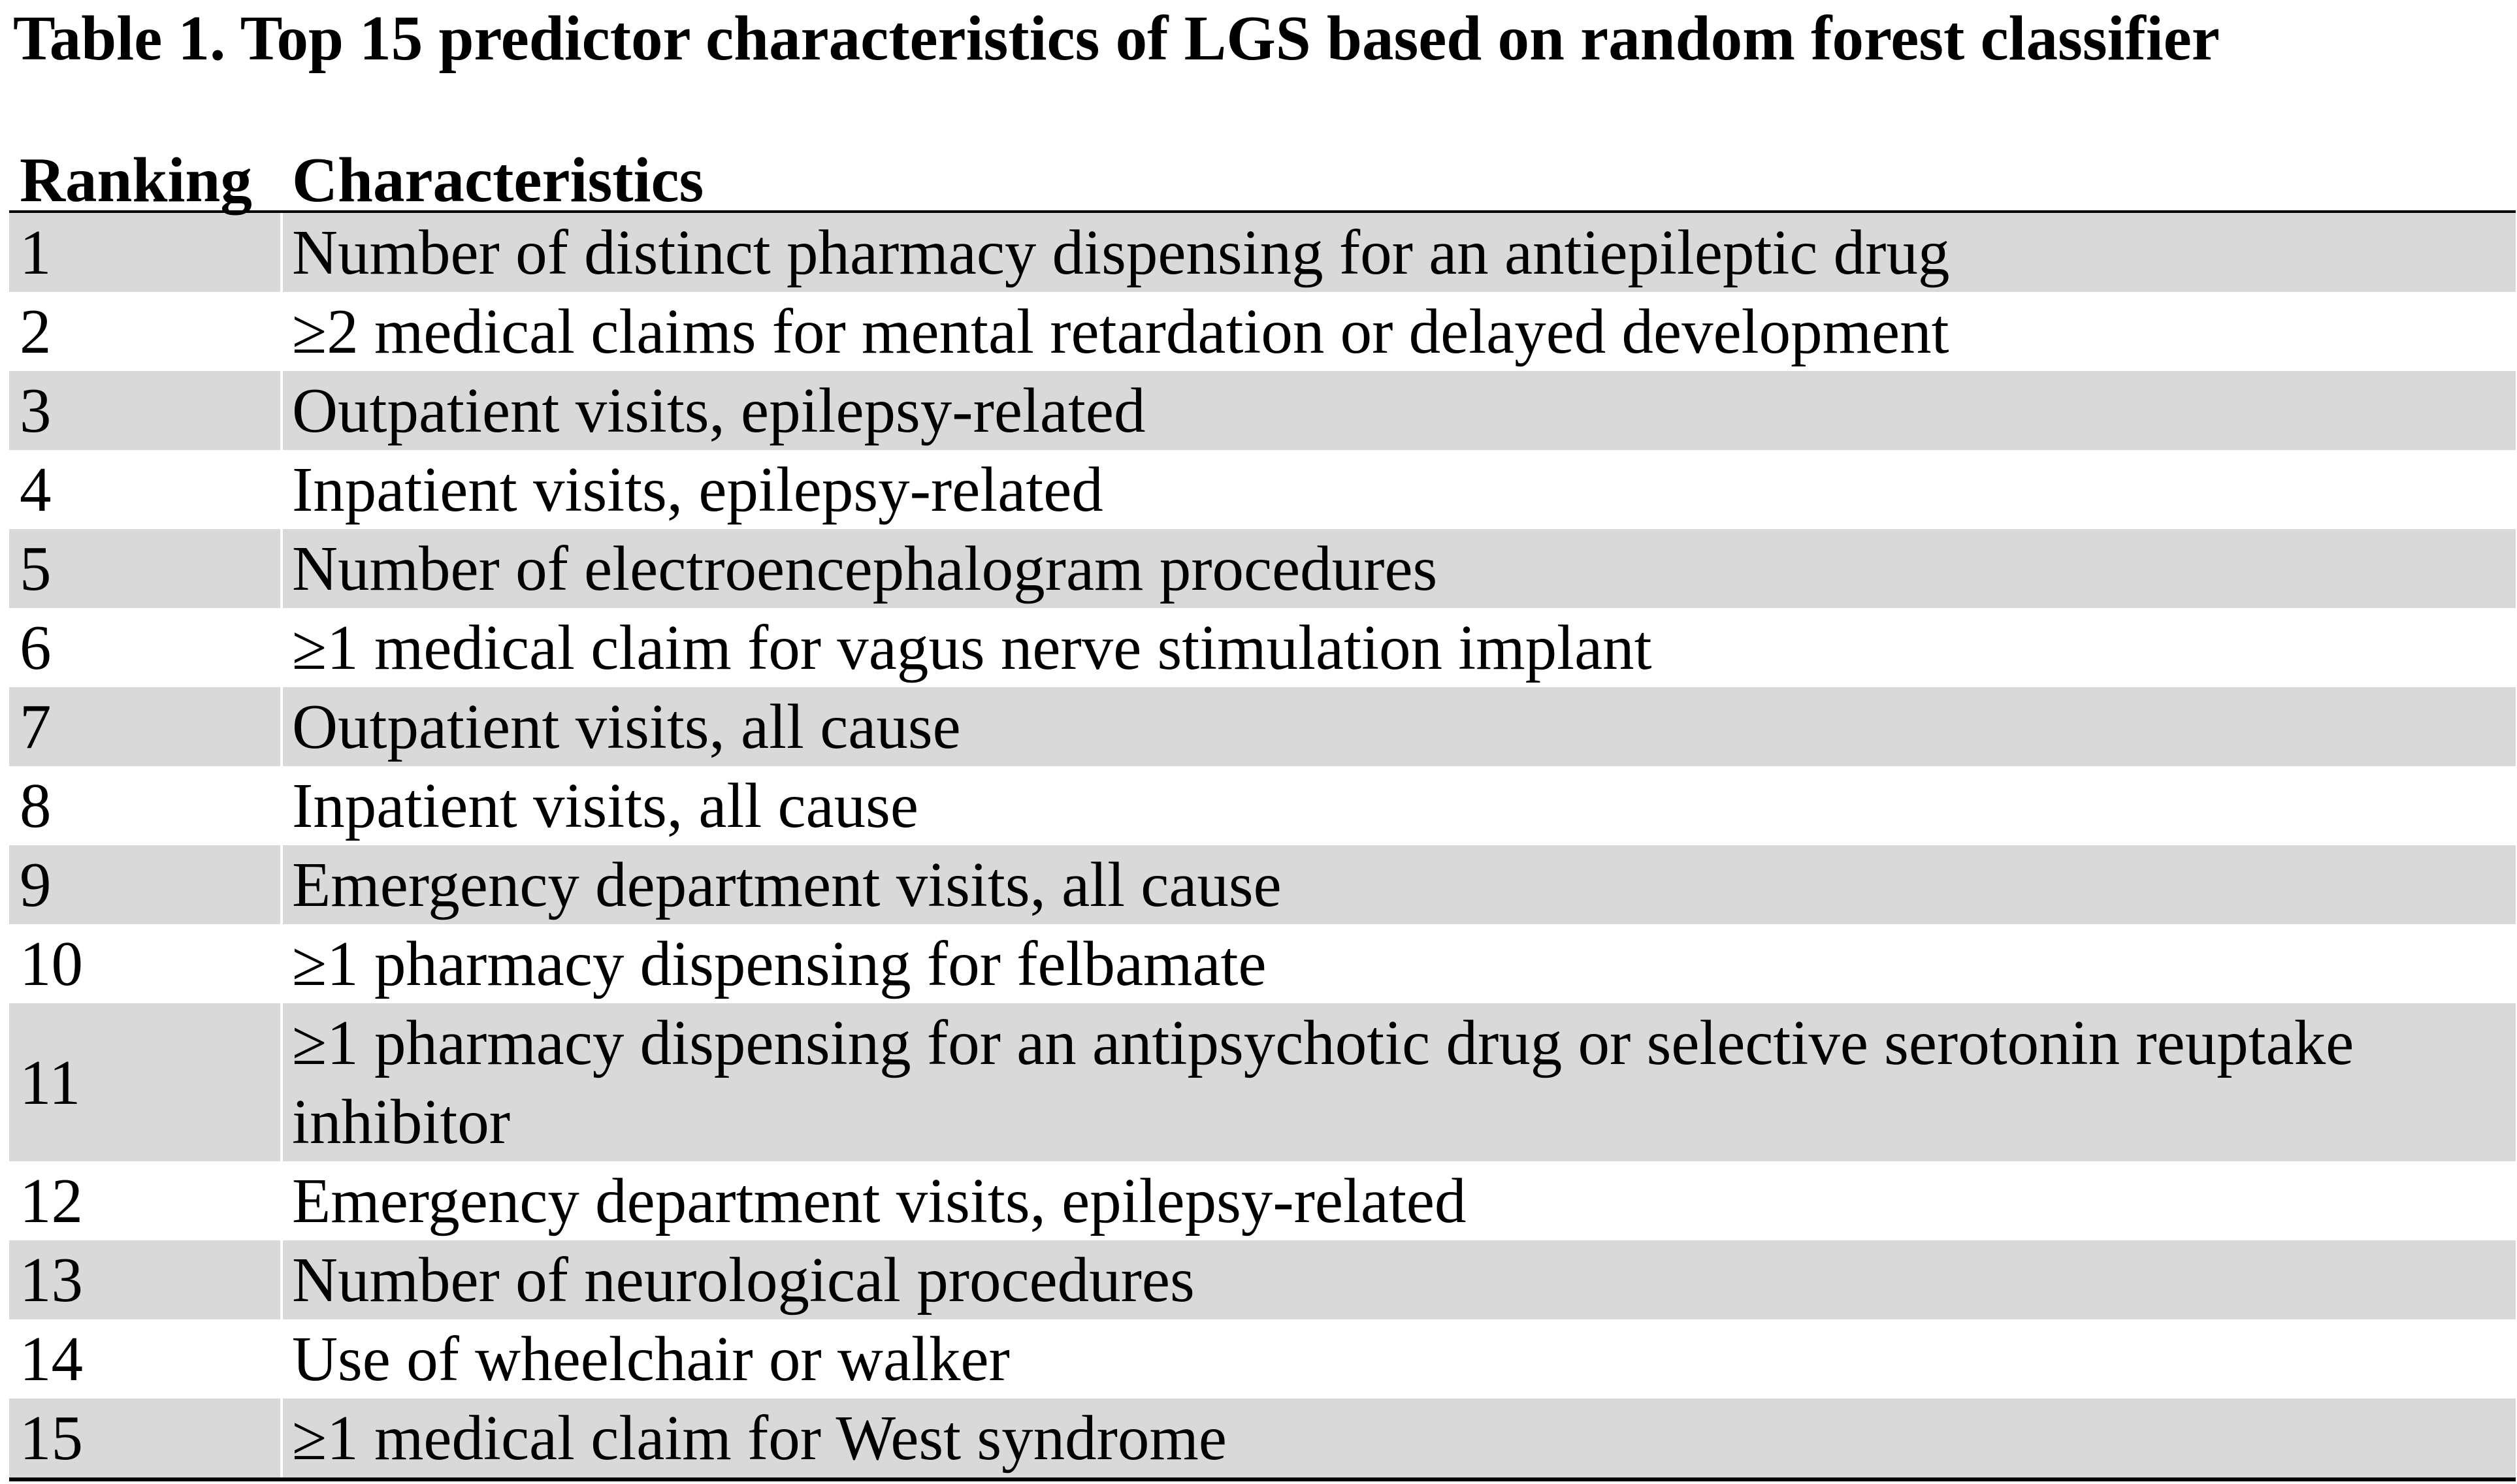 The width and height of the screenshot is (2517, 1484). Describe the element at coordinates (1262, 1279) in the screenshot. I see `table-row: 13 Number of neurological procedures` at that location.